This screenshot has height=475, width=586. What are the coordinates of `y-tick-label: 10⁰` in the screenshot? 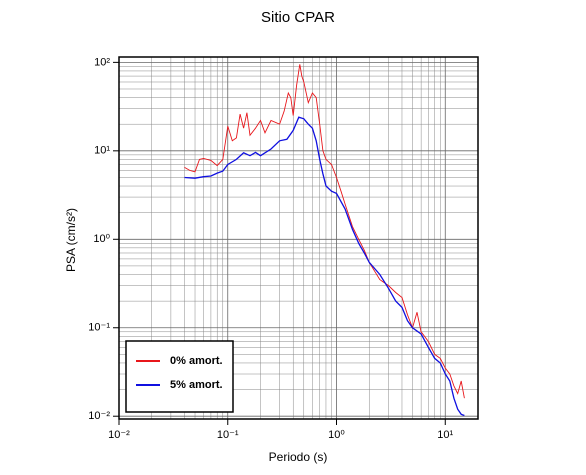 It's located at (101, 239).